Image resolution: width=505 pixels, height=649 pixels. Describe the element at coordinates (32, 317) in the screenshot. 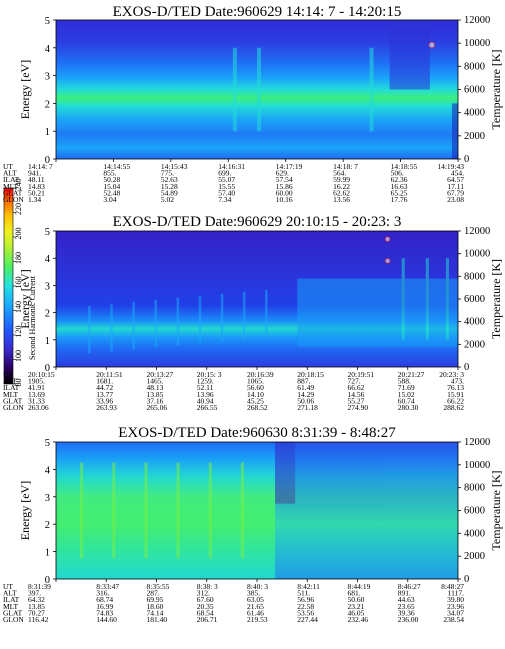

I see `colorbar-label: Second Harmonic Current` at that location.